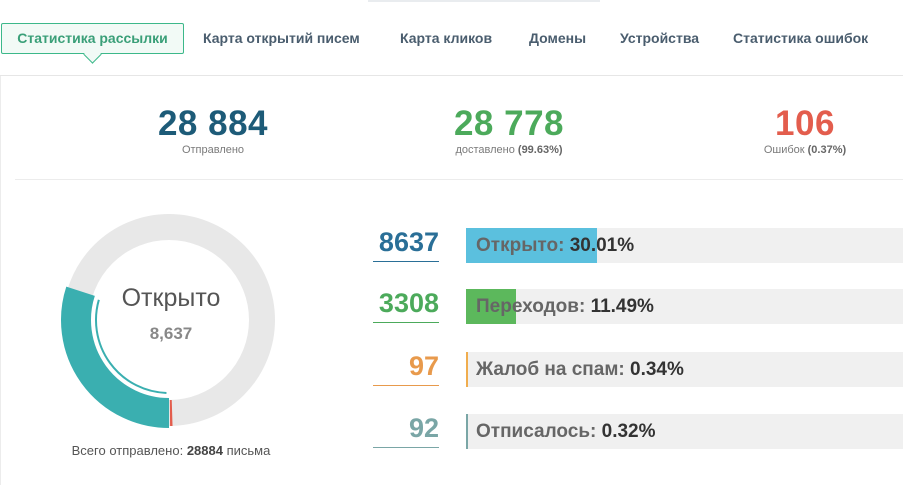  Describe the element at coordinates (467, 431) in the screenshot. I see `unsubscribed-bar-fill` at that location.